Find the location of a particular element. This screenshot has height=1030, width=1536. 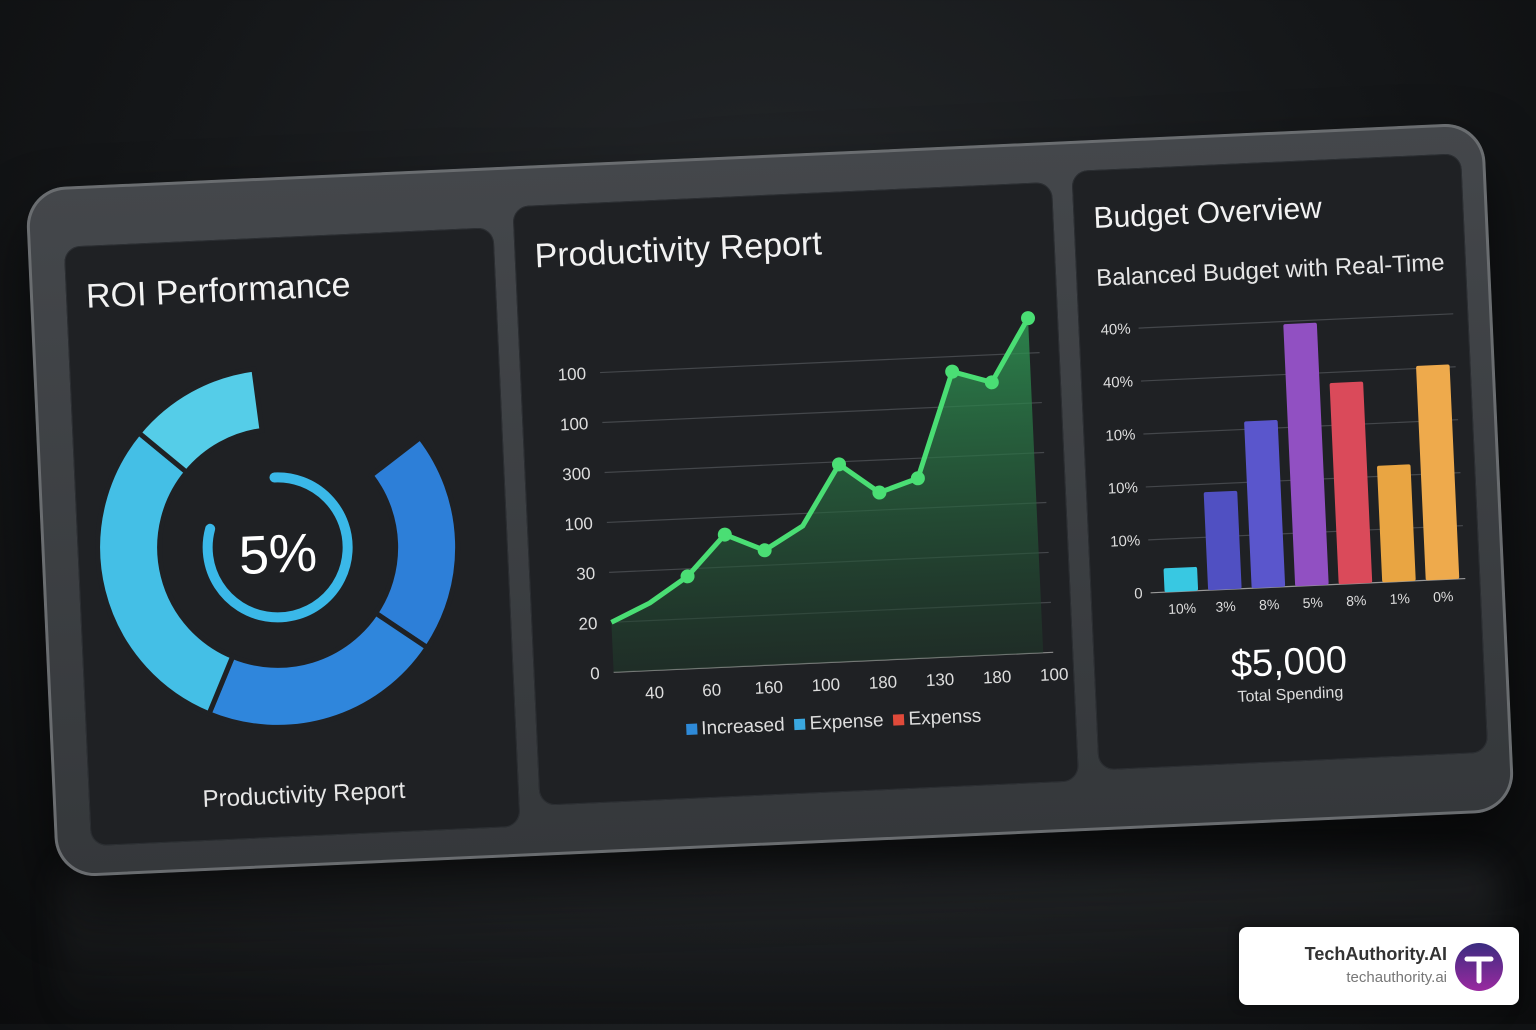

legend-item: Expense is located at coordinates (839, 723).